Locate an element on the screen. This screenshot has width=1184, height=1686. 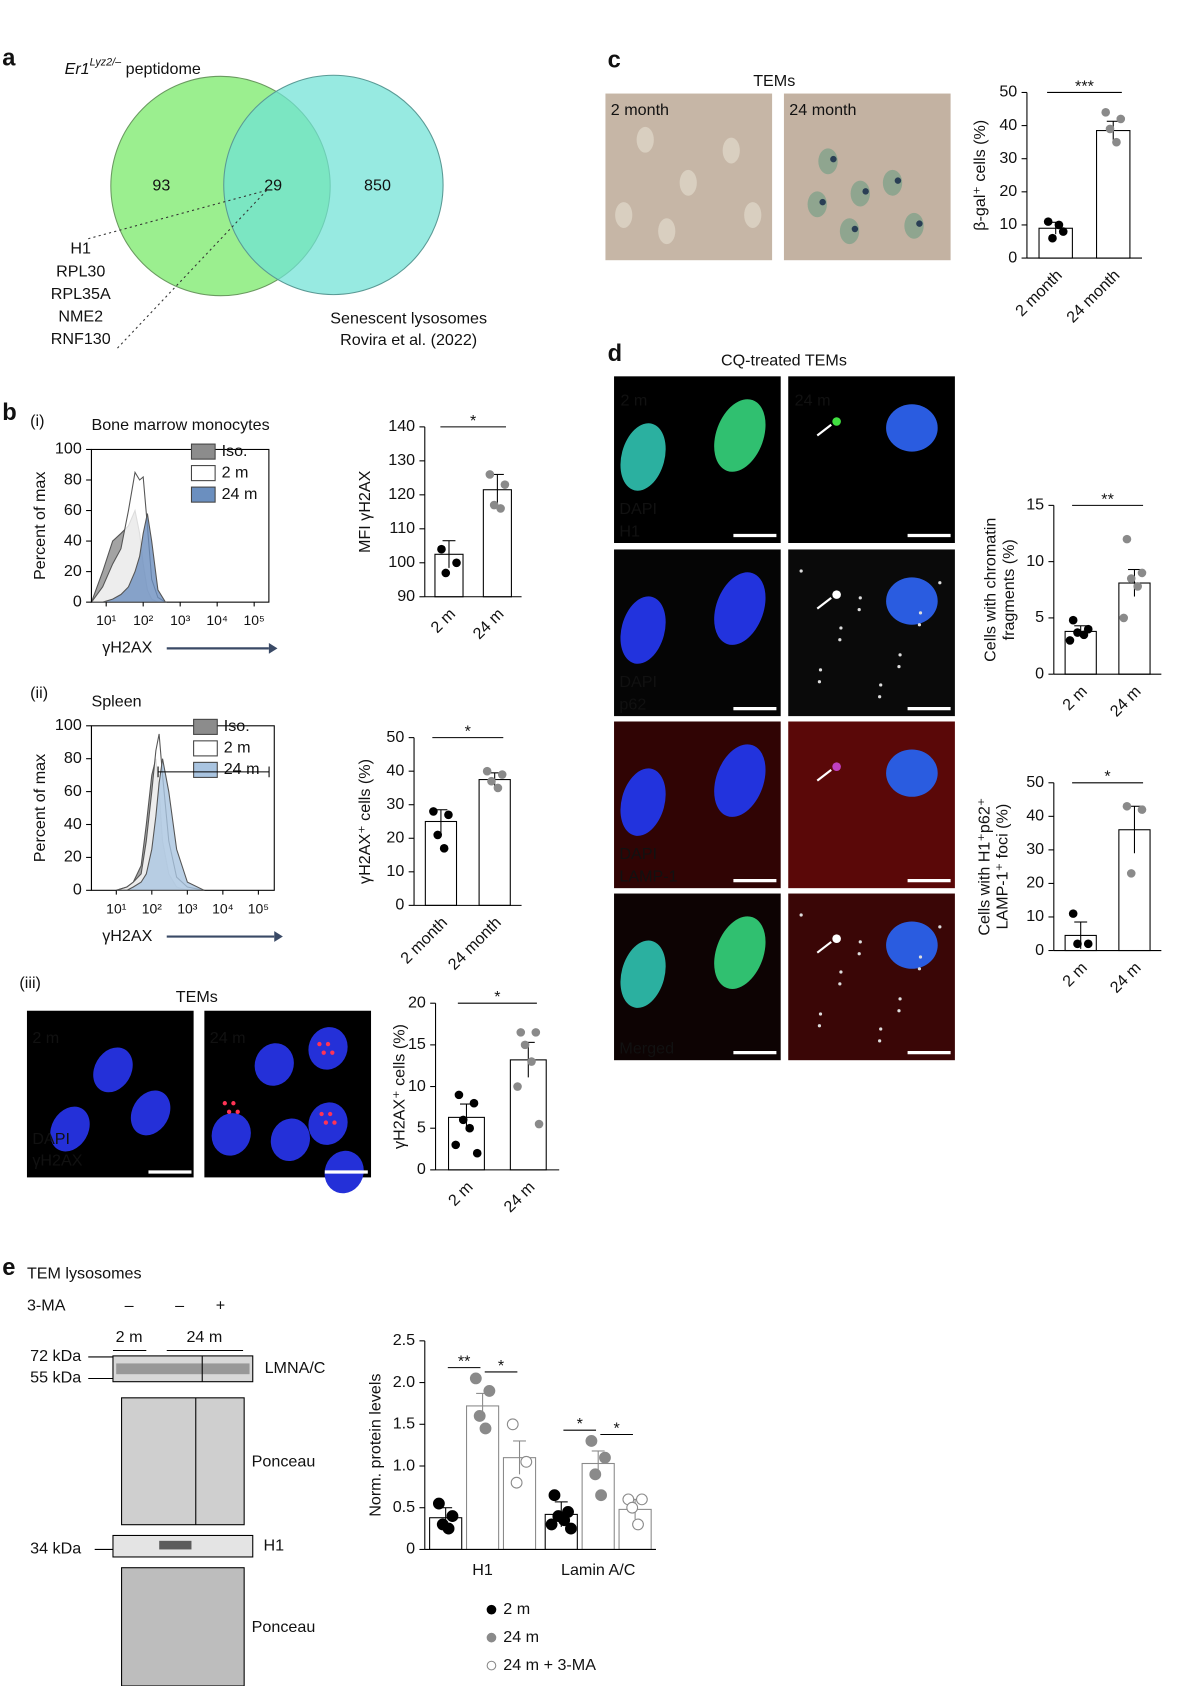
y-axis-label: MFI γH2AX is located at coordinates (365, 511).